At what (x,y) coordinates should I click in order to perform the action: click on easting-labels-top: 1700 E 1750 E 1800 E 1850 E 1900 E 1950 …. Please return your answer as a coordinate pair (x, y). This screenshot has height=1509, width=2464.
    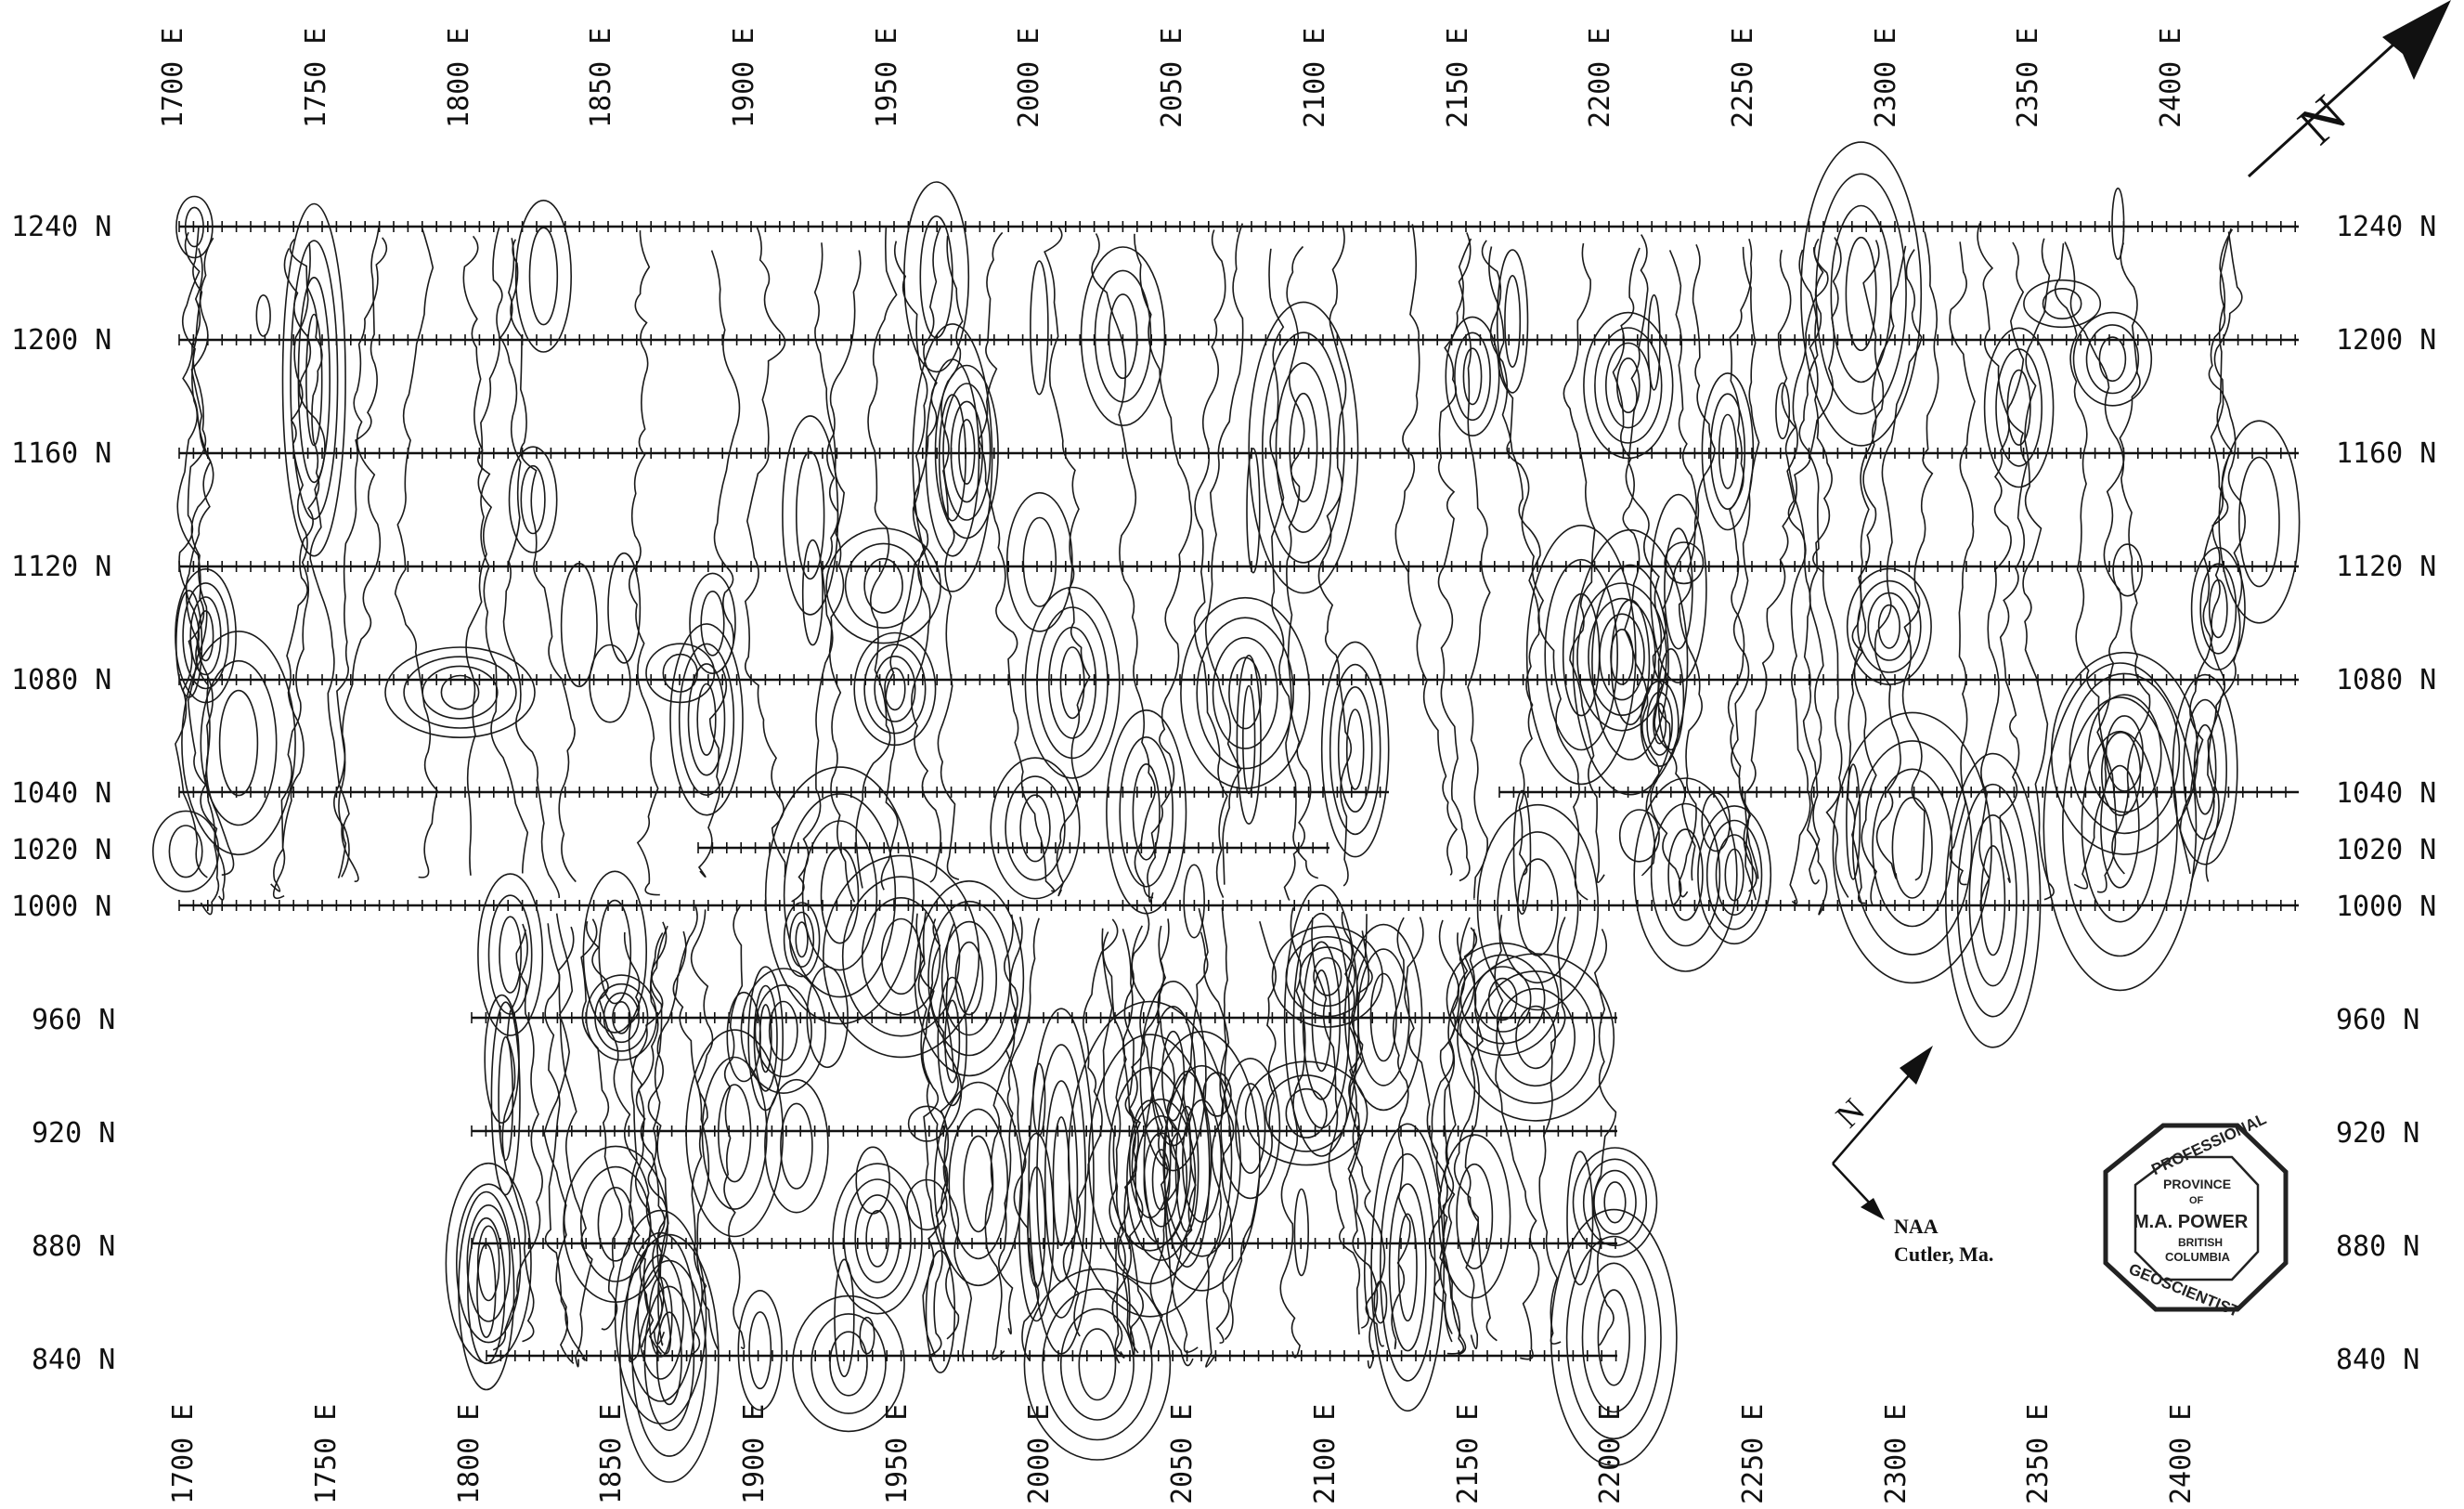
    Looking at the image, I should click on (1172, 78).